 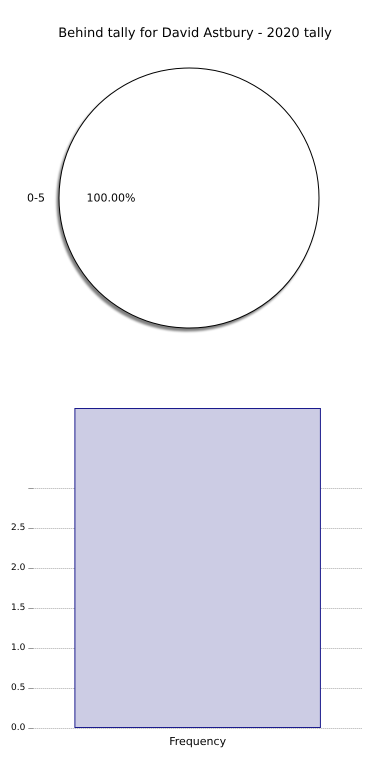 What do you see at coordinates (18, 568) in the screenshot?
I see `y-tick-label: 2.0` at bounding box center [18, 568].